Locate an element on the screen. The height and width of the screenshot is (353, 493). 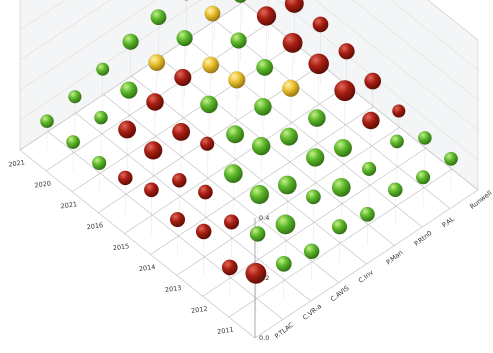
vertical-axis-ticks: 0.0 0.2 0.4 is located at coordinates (264, 278).